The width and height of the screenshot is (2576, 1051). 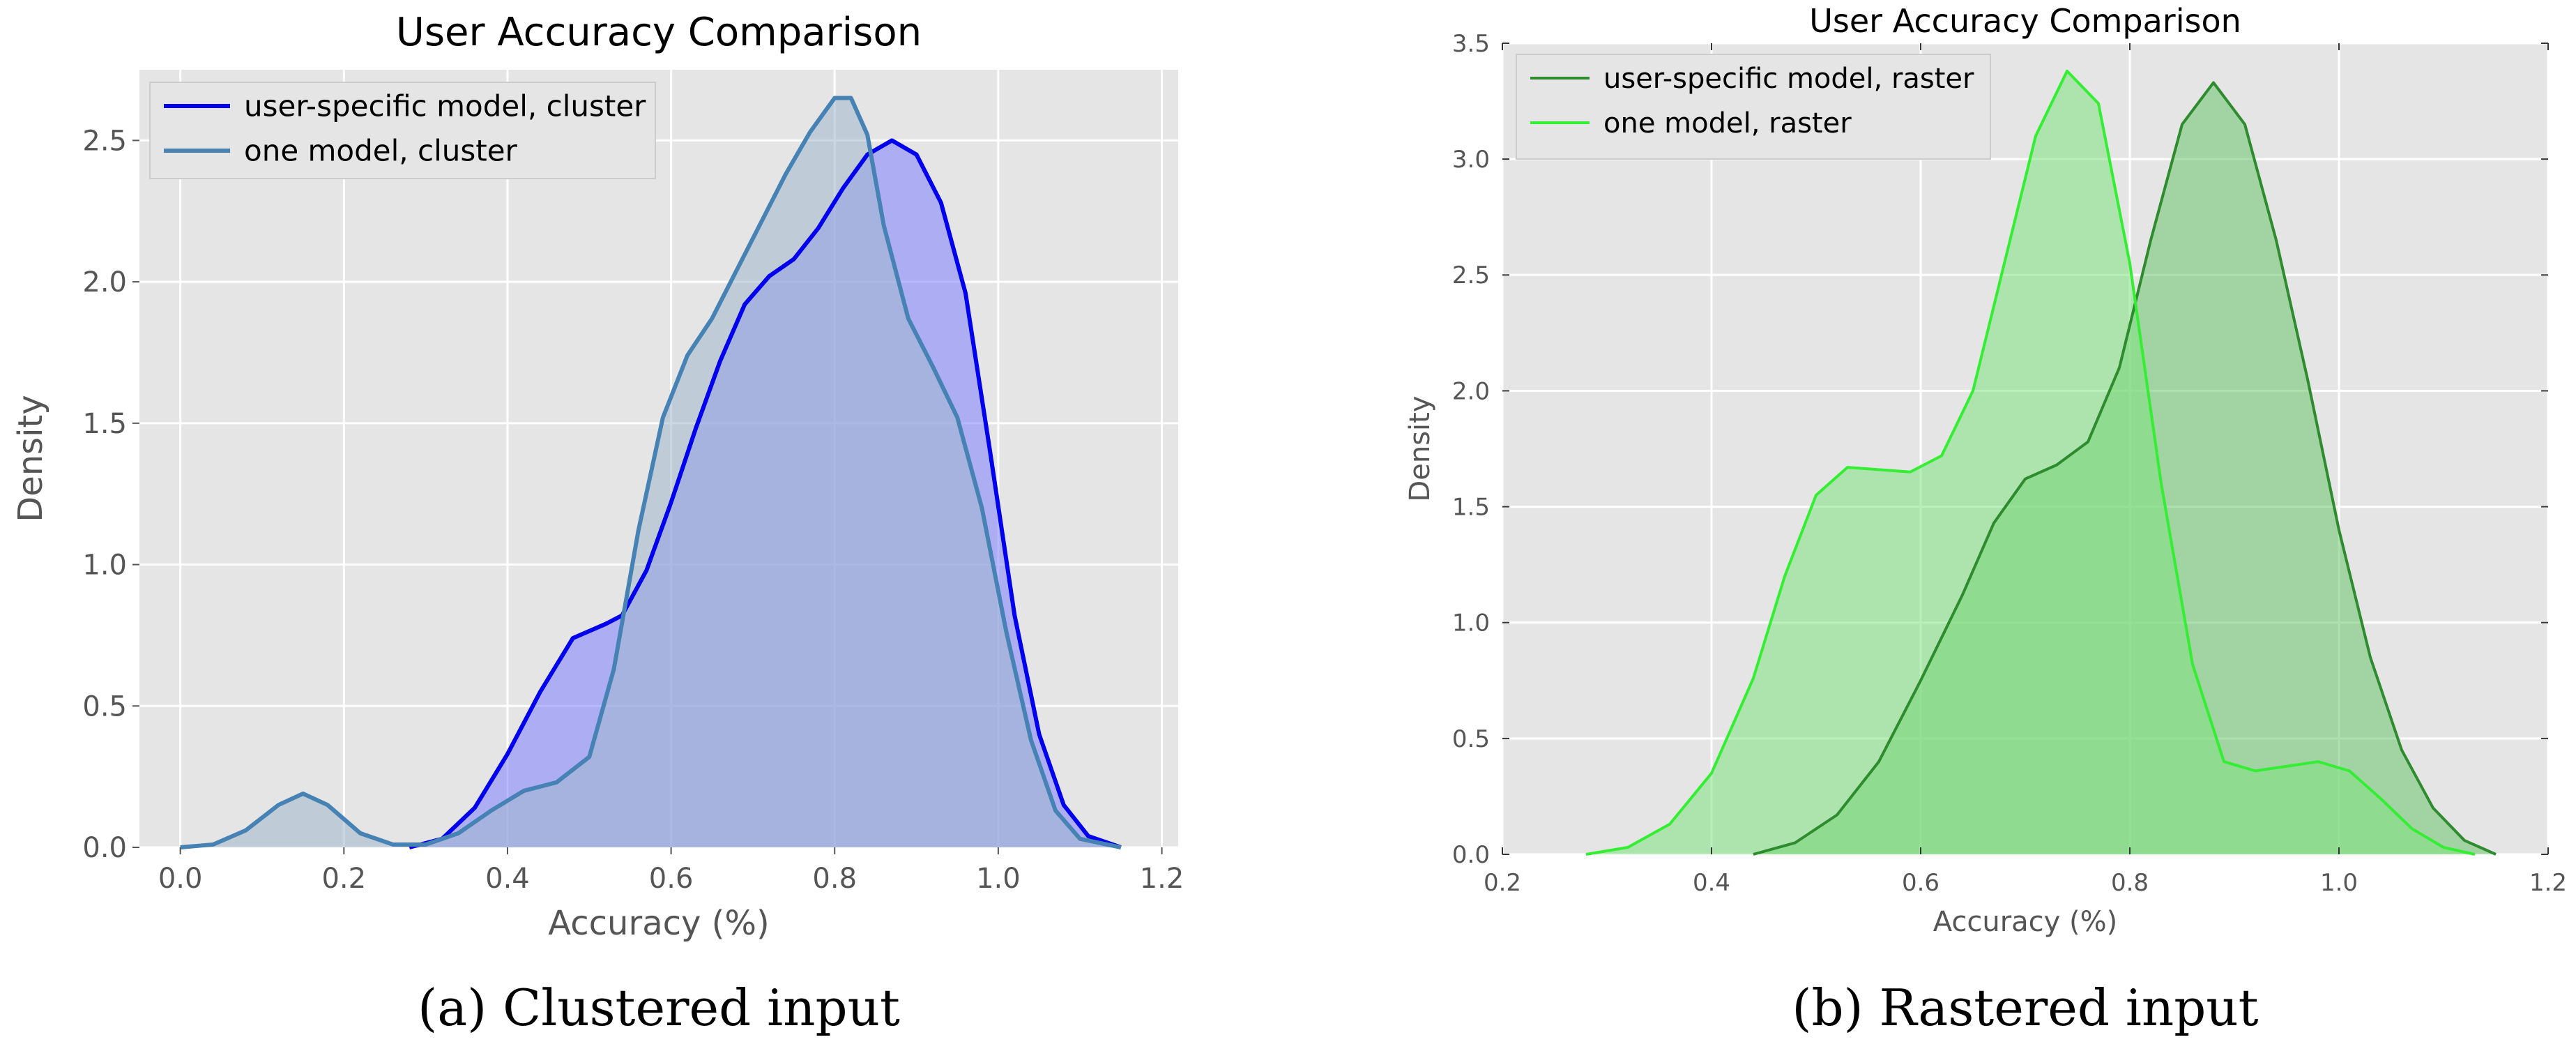 I want to click on legend-label-1: one model, raster, so click(x=1728, y=123).